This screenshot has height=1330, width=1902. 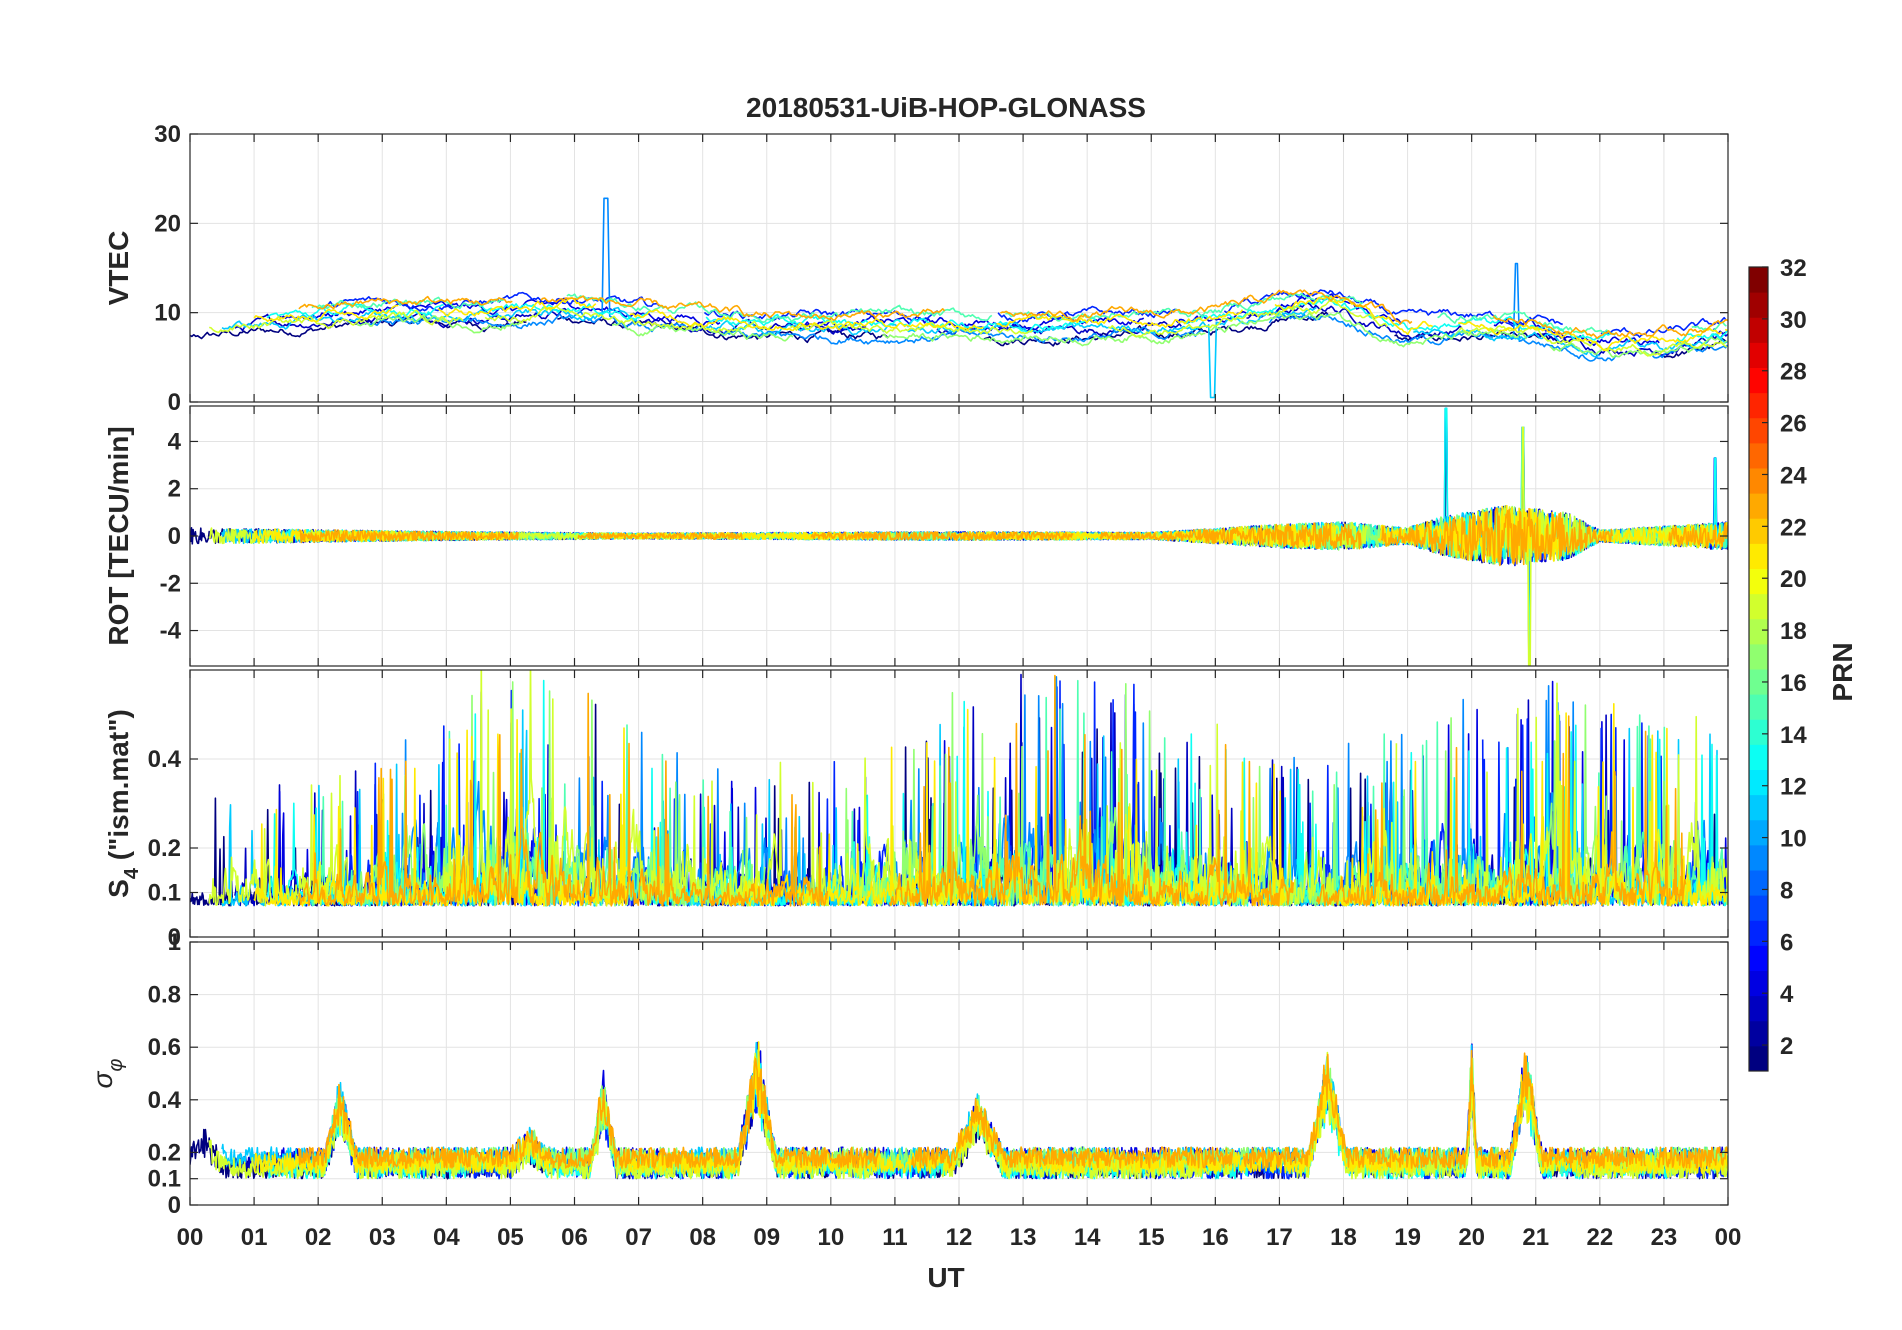 I want to click on colorbar-tick-label: 6, so click(x=1786, y=942).